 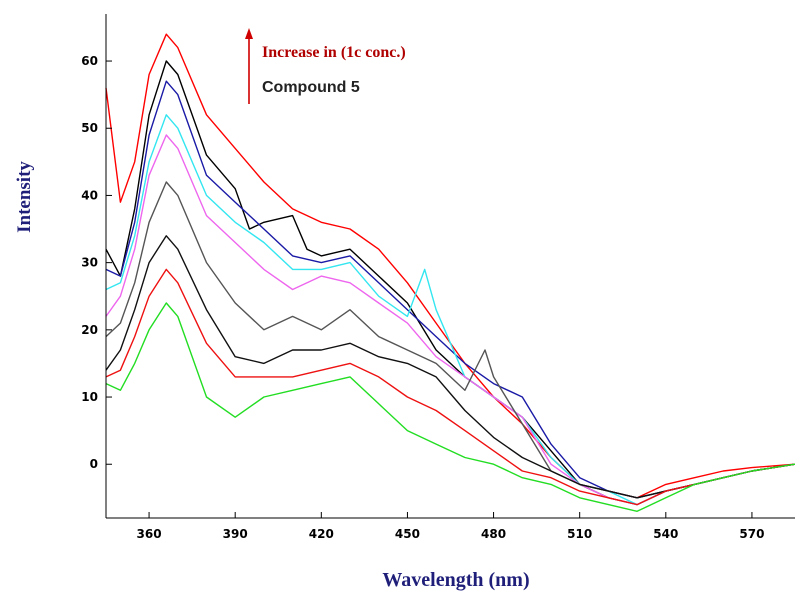 What do you see at coordinates (249, 33) in the screenshot?
I see `increase-arrow-head` at bounding box center [249, 33].